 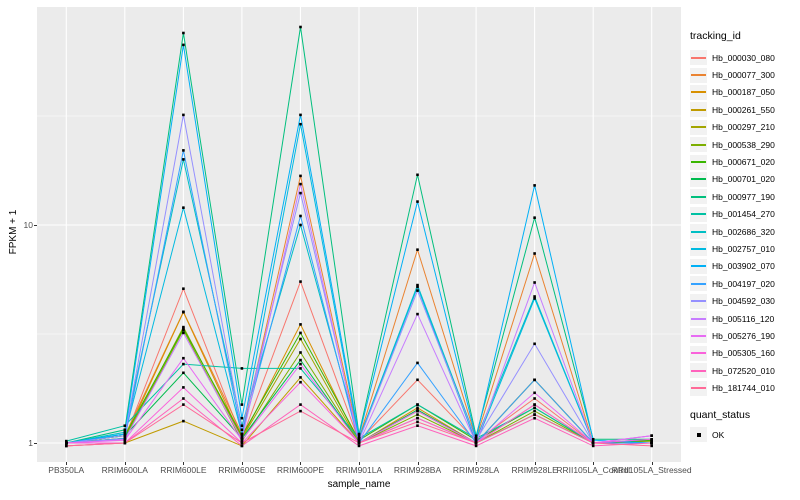 What do you see at coordinates (743, 370) in the screenshot?
I see `legend-label: Hb_072520_010` at bounding box center [743, 370].